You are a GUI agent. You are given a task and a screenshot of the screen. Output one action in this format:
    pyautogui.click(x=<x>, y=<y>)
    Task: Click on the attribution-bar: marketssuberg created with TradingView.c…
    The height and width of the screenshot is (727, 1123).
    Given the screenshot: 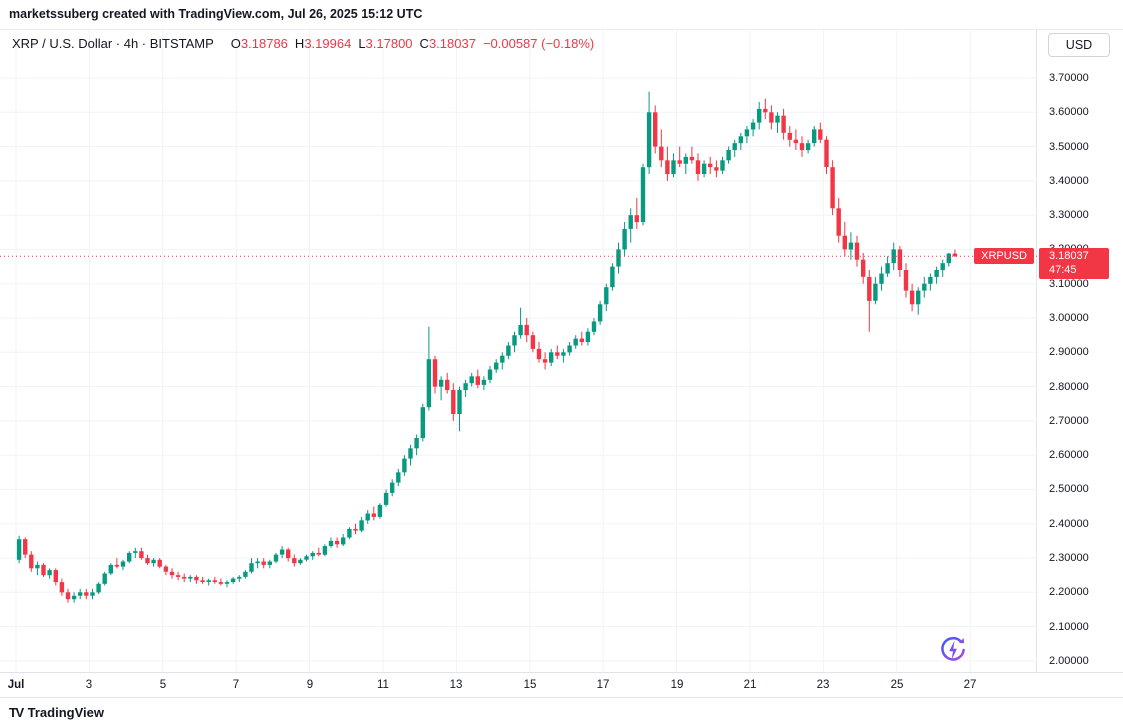 What is the action you would take?
    pyautogui.click(x=561, y=15)
    